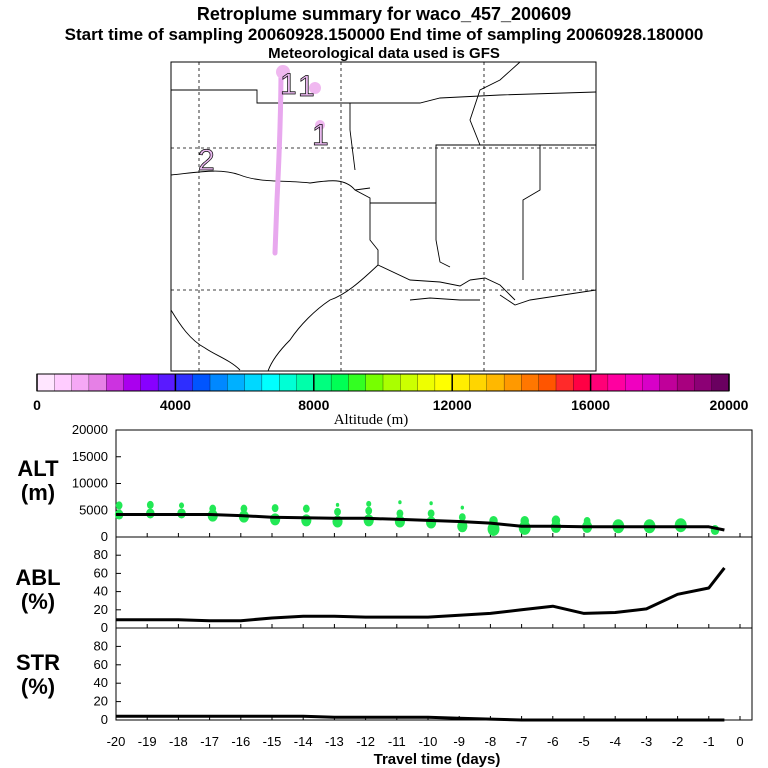 The image size is (768, 768). What do you see at coordinates (437, 759) in the screenshot?
I see `x-axis-title: Travel time (days)` at bounding box center [437, 759].